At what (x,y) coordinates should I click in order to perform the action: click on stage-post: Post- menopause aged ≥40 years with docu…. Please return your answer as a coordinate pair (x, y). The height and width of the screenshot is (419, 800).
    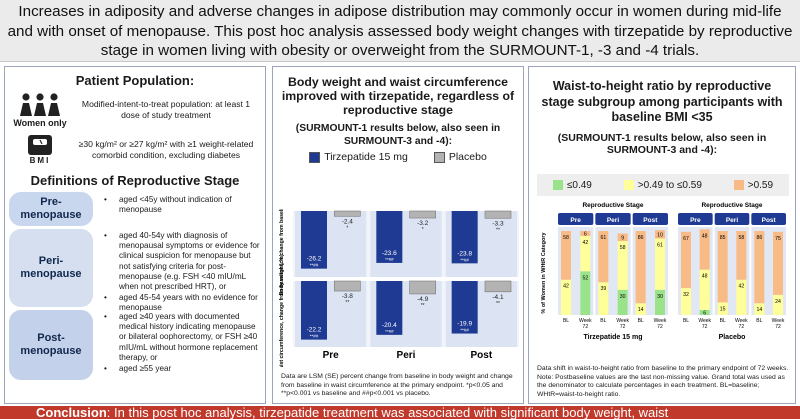
    Looking at the image, I should click on (136, 345).